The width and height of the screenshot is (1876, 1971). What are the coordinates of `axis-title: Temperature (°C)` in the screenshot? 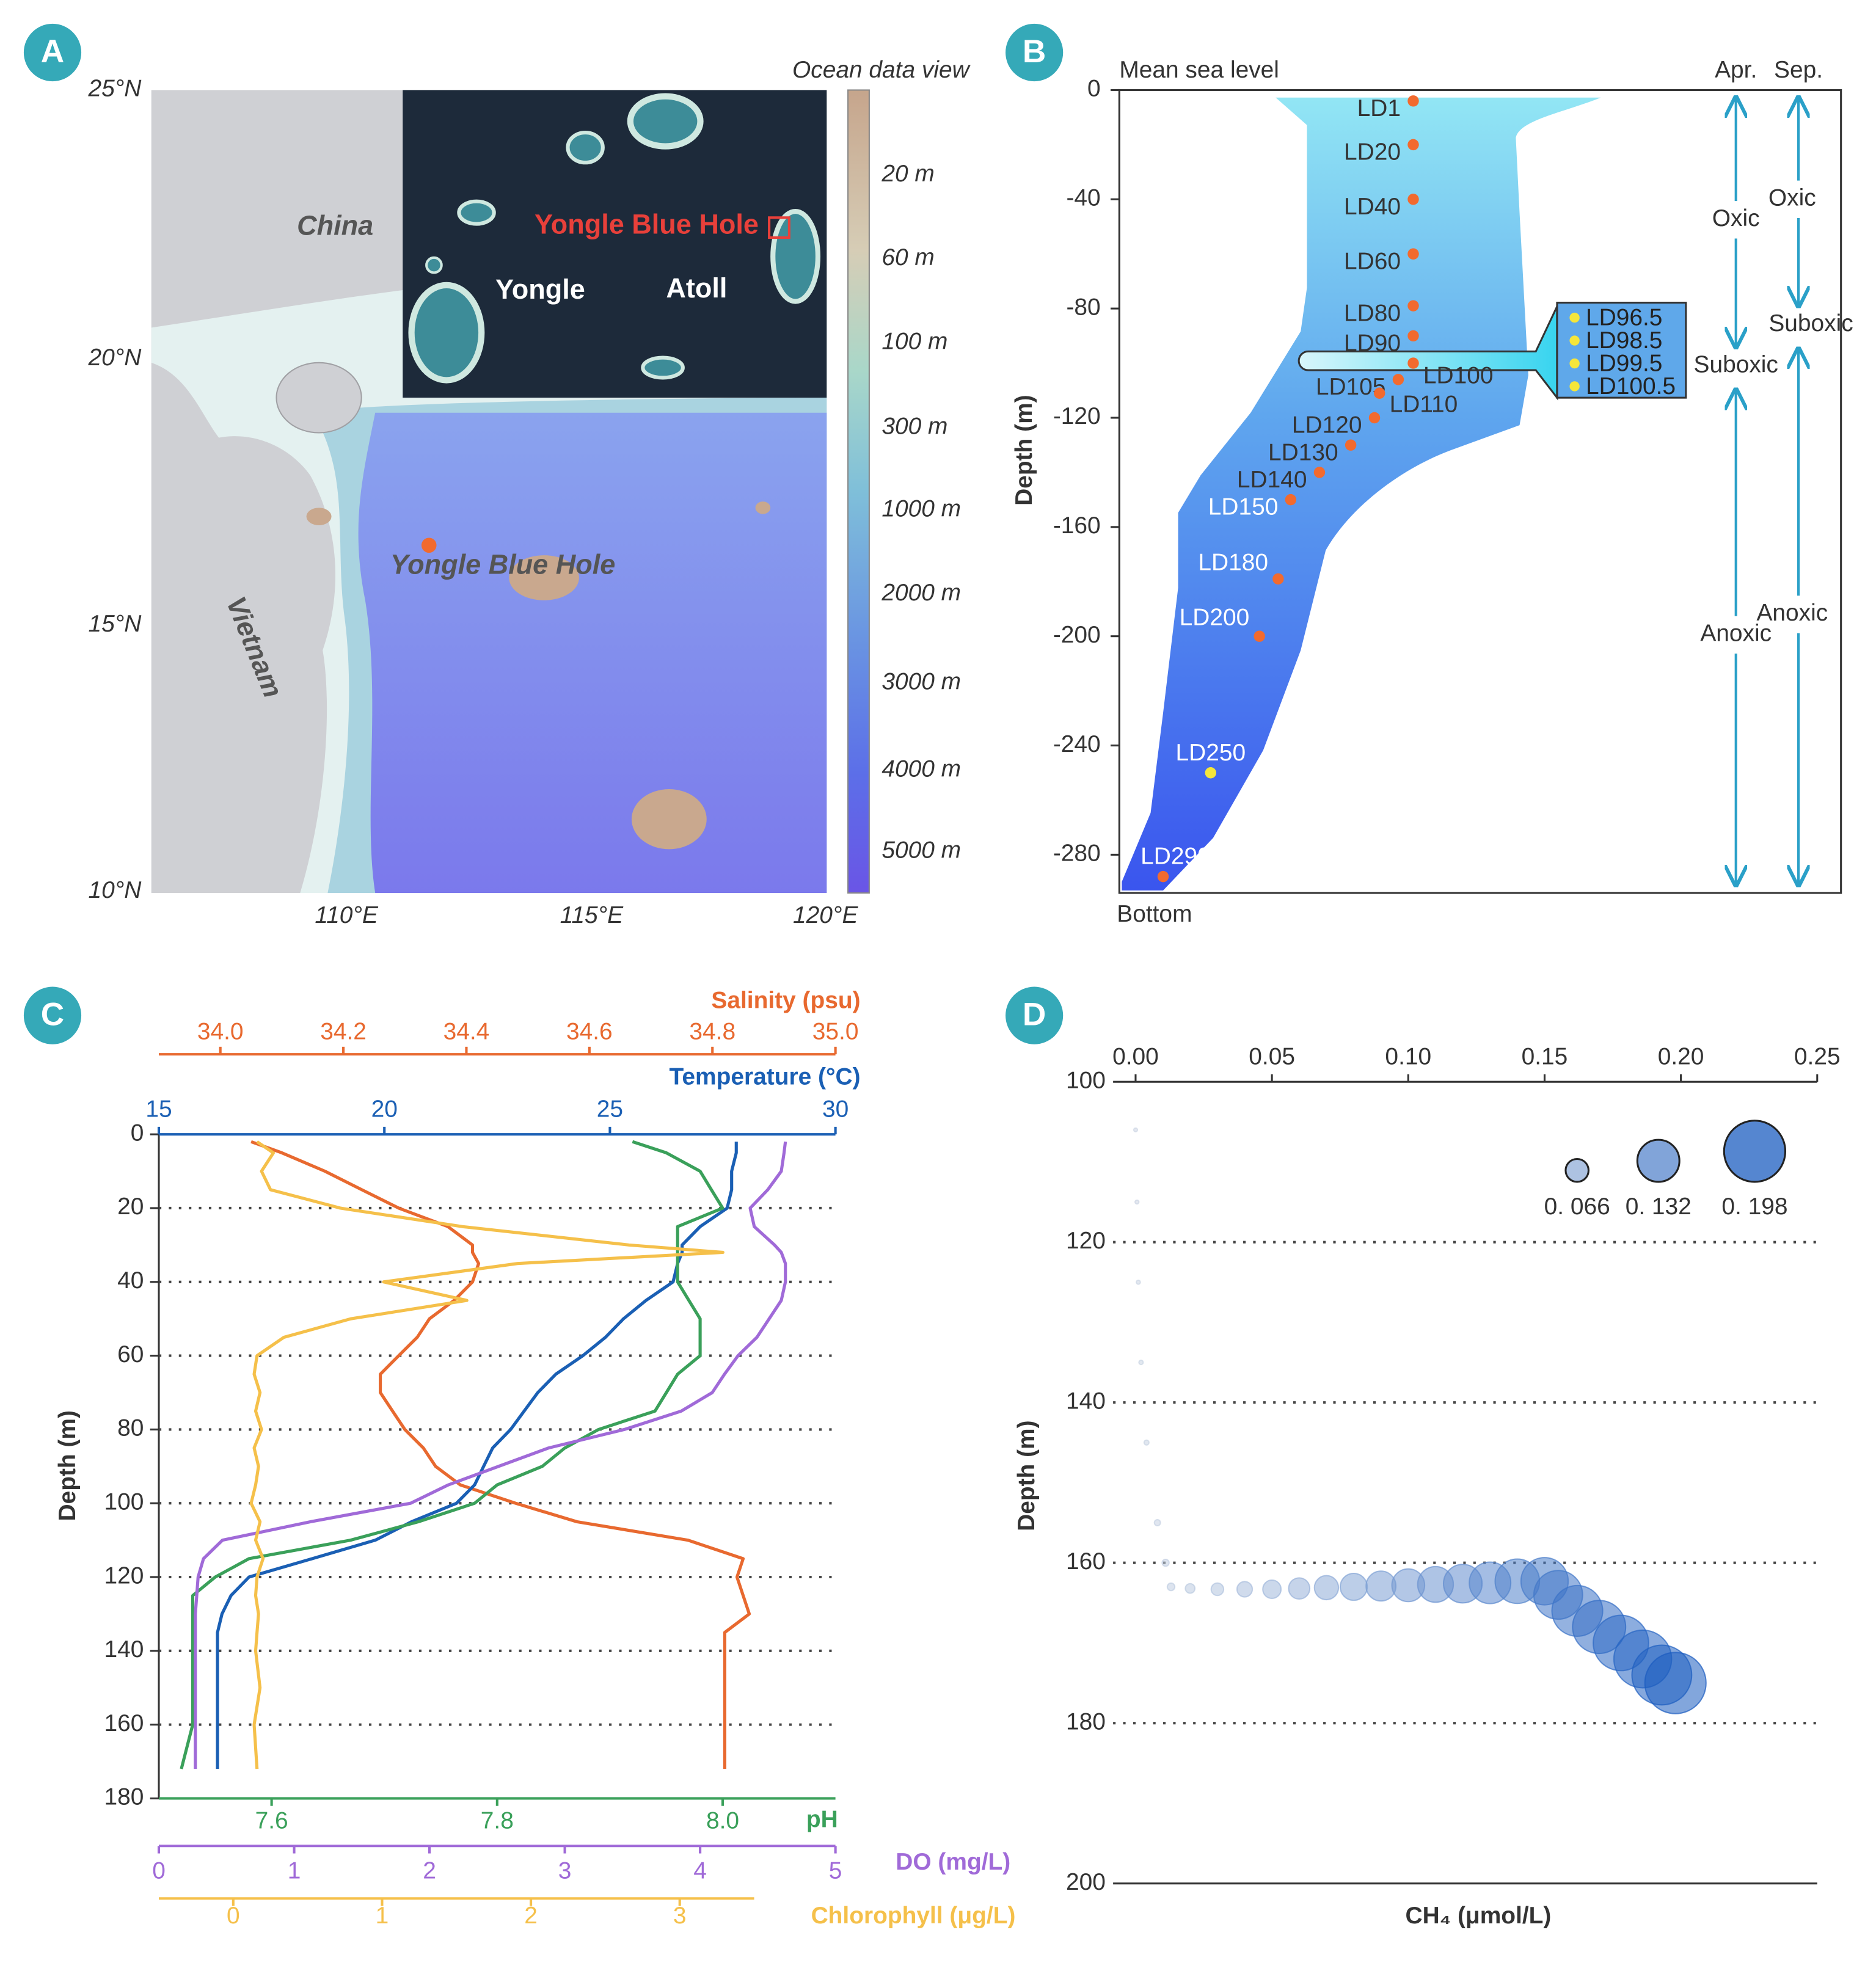 It's located at (765, 1076).